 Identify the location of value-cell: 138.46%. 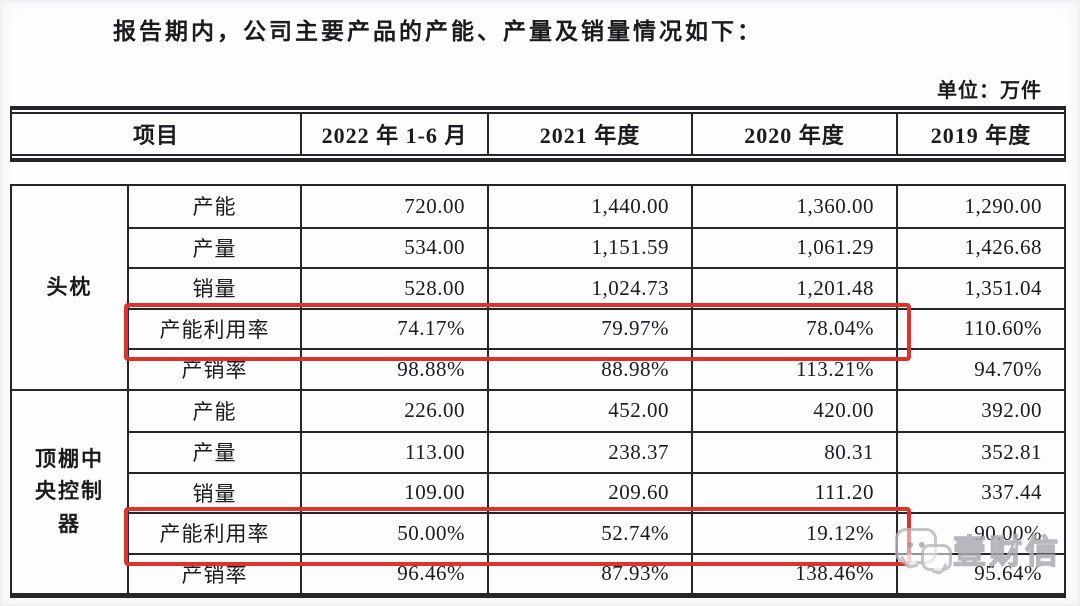
(795, 572).